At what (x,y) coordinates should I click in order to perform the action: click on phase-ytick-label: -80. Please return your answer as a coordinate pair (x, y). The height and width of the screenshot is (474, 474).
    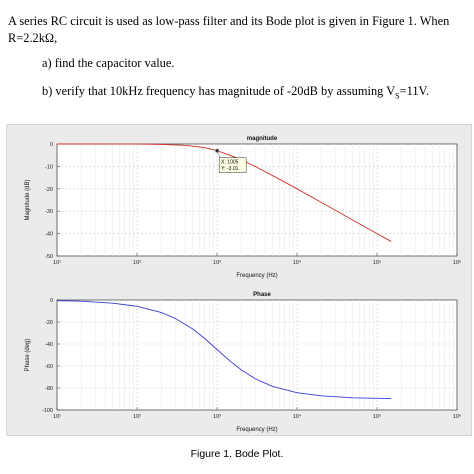
    Looking at the image, I should click on (49, 389).